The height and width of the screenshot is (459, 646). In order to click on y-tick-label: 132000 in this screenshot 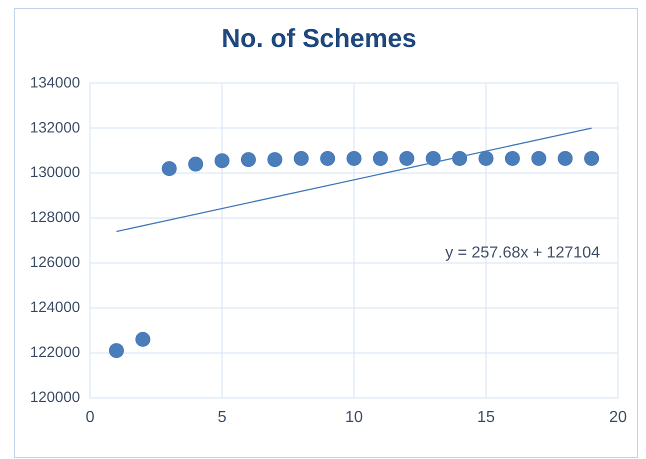, I will do `click(55, 127)`.